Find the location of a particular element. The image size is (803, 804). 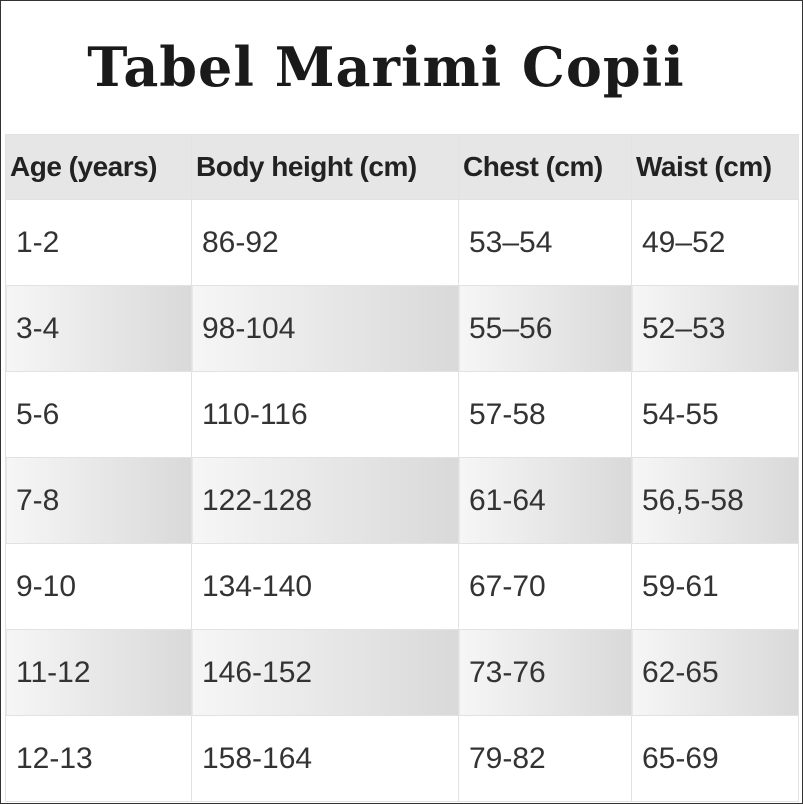

table-cell: 55–56 is located at coordinates (545, 328).